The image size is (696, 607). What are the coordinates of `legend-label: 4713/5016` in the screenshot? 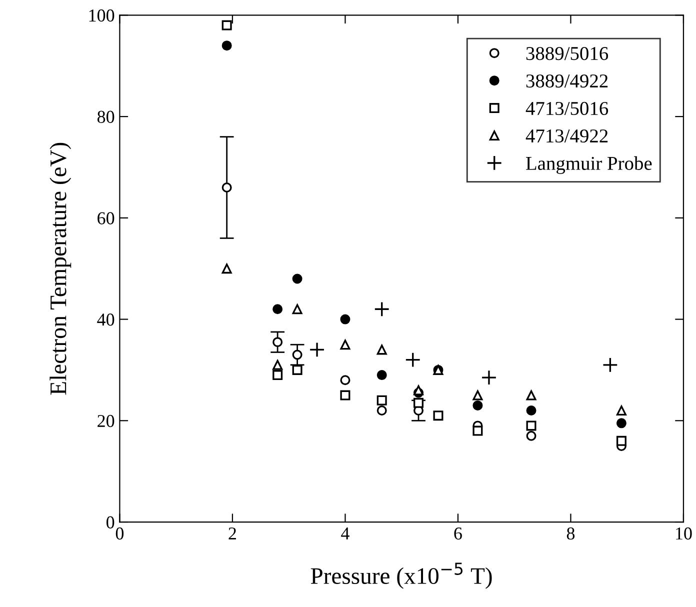 It's located at (567, 109).